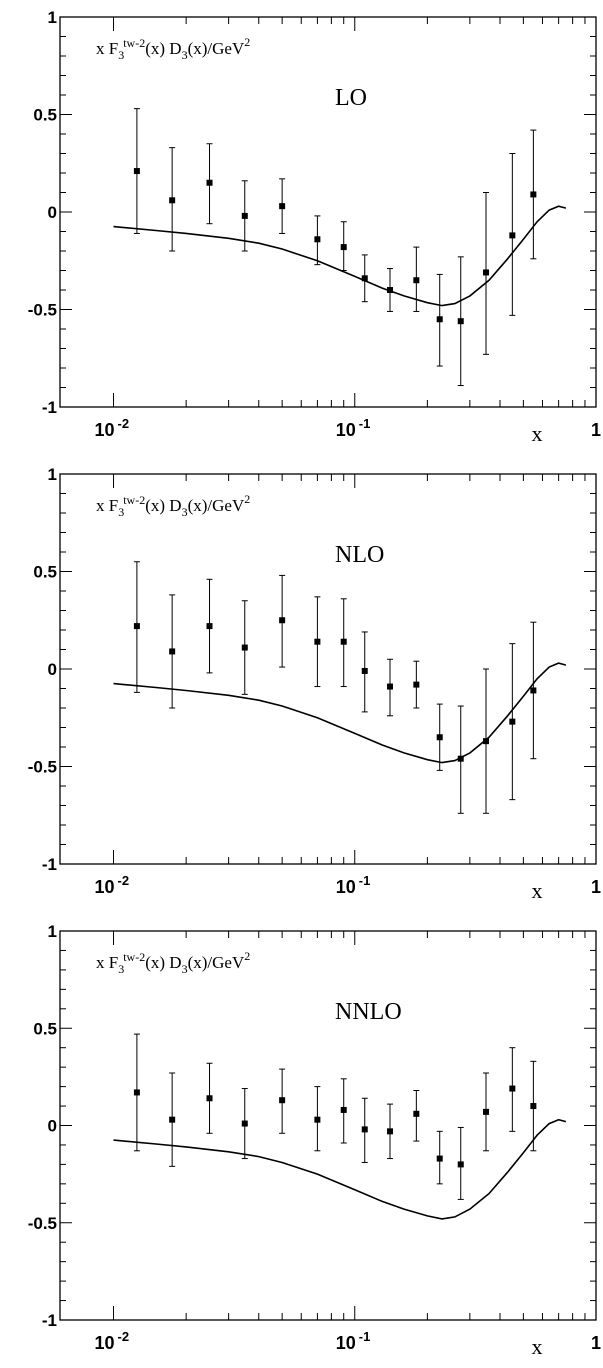  Describe the element at coordinates (351, 98) in the screenshot. I see `order-annotation: LO` at that location.